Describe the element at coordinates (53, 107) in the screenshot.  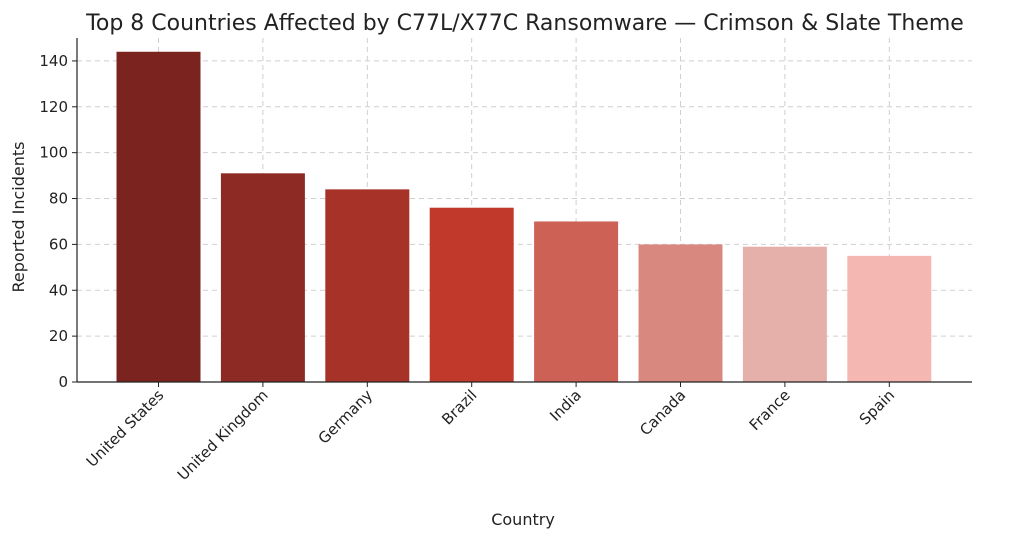
I see `y-tick-label: 120` at that location.